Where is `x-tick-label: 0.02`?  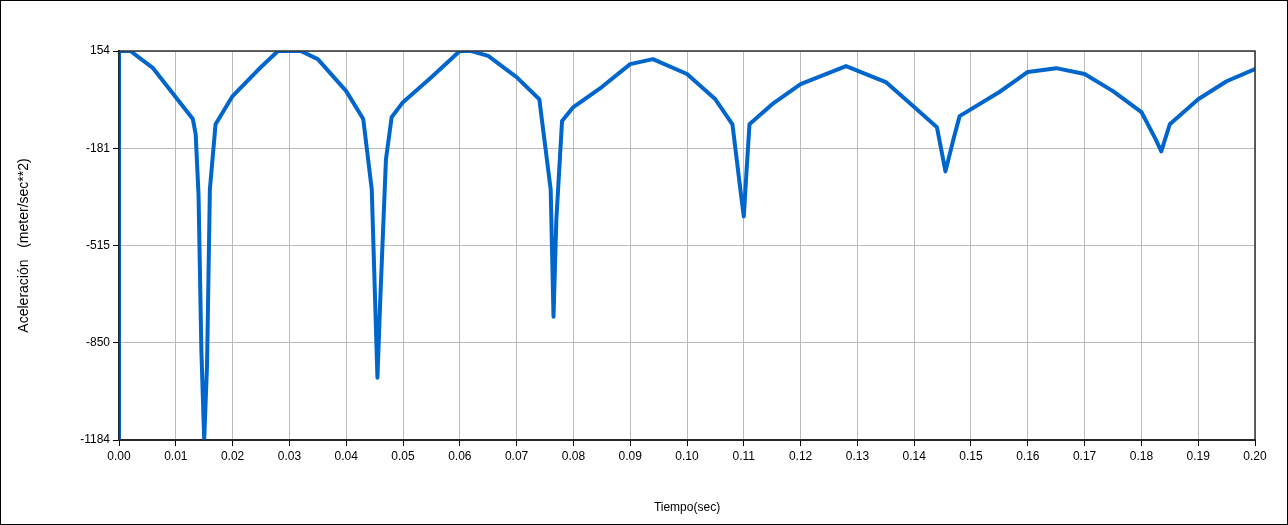 x-tick-label: 0.02 is located at coordinates (232, 455).